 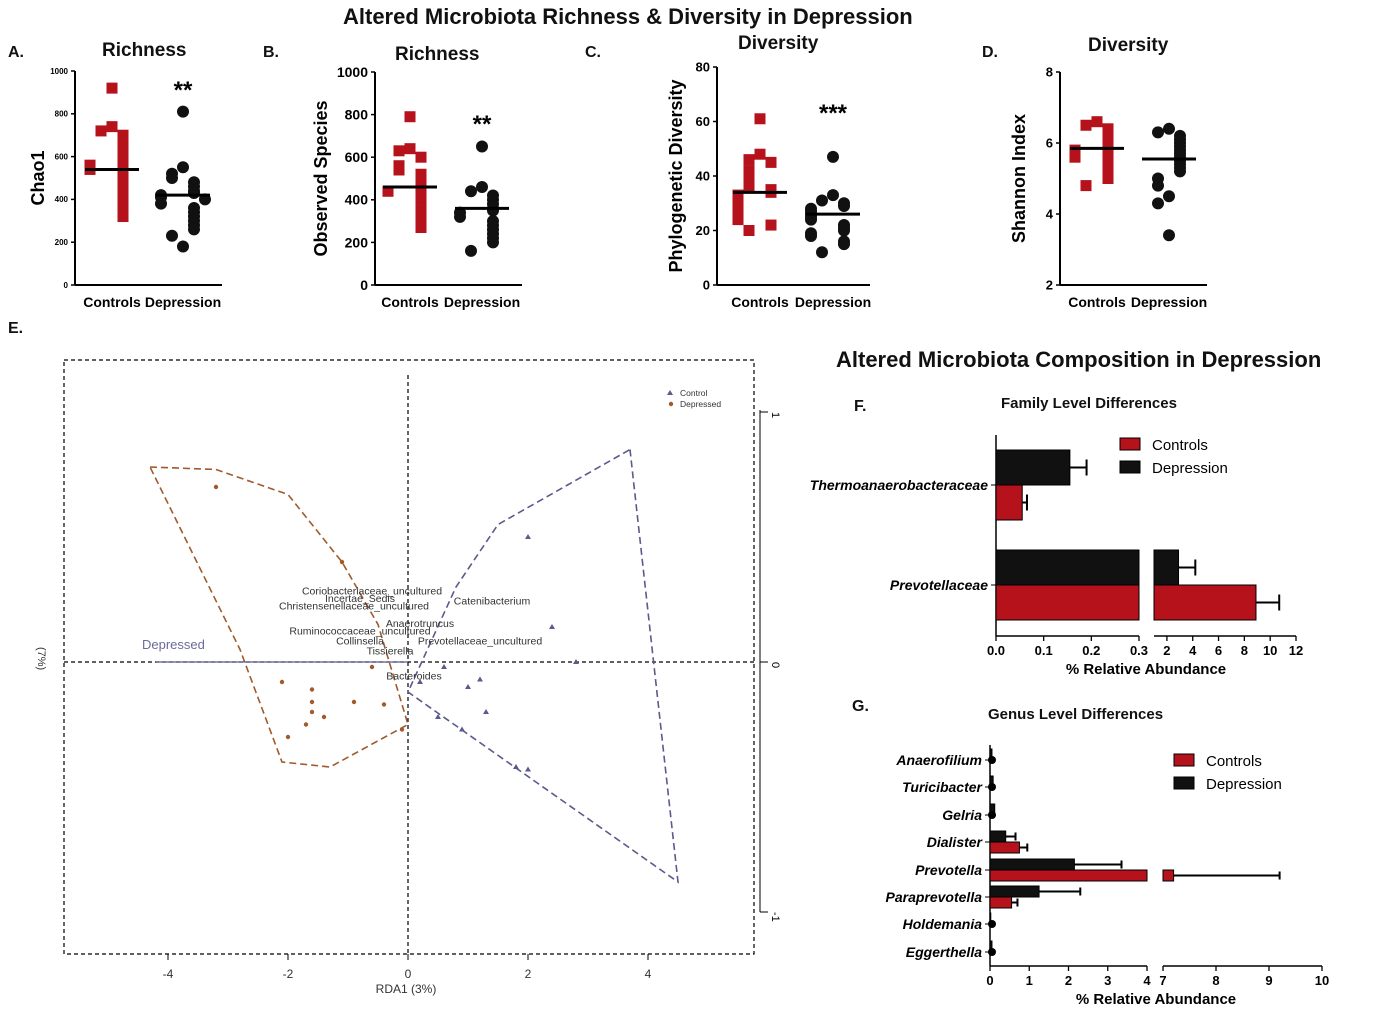 What do you see at coordinates (593, 52) in the screenshot?
I see `panel-label-c: C.` at bounding box center [593, 52].